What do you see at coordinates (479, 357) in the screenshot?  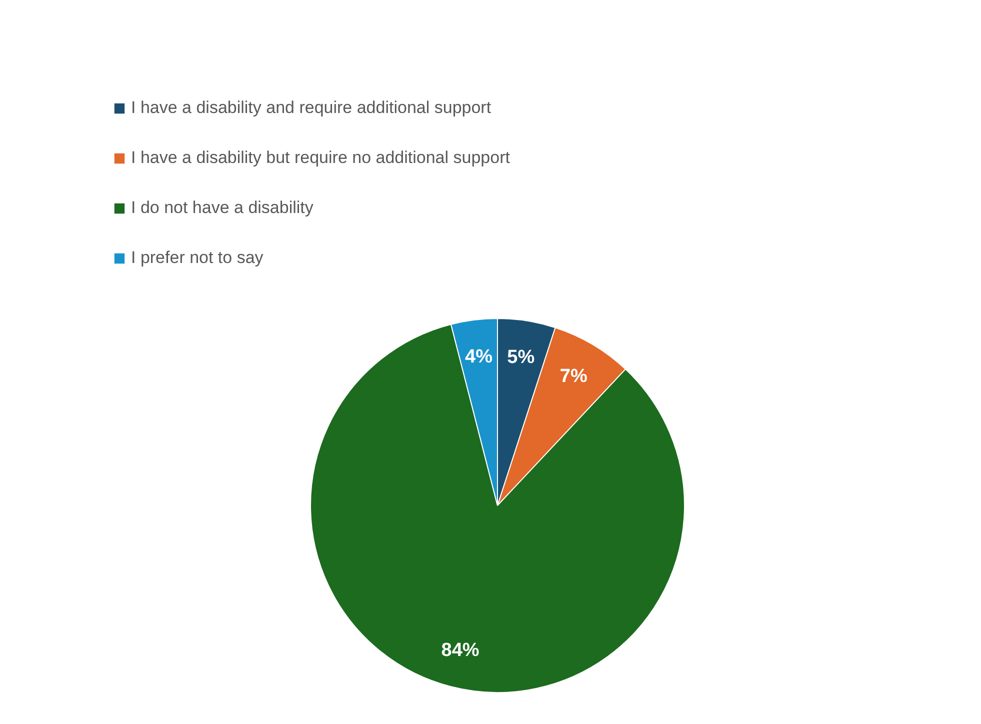 I see `data-label: 4%` at bounding box center [479, 357].